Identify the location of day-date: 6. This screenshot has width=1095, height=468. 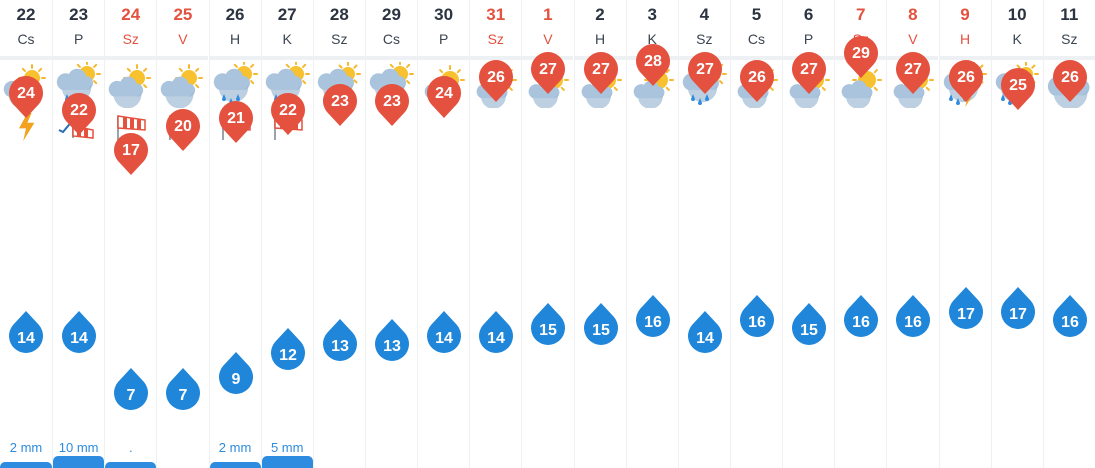
(808, 14).